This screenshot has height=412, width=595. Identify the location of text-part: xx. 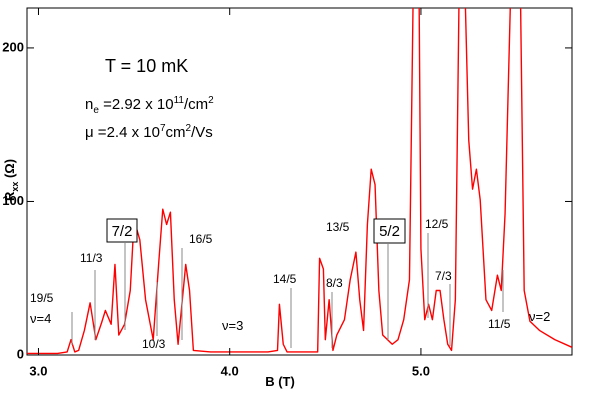
(15, 187).